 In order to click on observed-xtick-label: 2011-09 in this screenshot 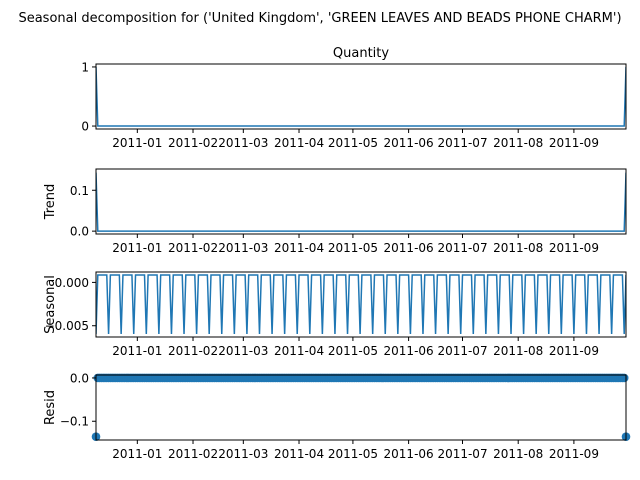, I will do `click(574, 143)`.